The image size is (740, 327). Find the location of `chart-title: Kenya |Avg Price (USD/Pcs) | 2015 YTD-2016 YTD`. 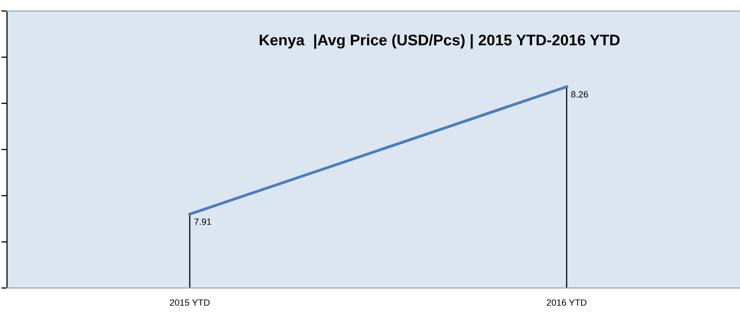

chart-title: Kenya |Avg Price (USD/Pcs) | 2015 YTD-2016 YTD is located at coordinates (440, 41).